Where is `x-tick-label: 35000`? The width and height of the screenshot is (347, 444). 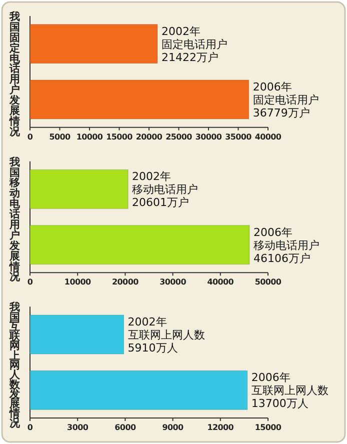 x-tick-label: 35000 is located at coordinates (238, 137).